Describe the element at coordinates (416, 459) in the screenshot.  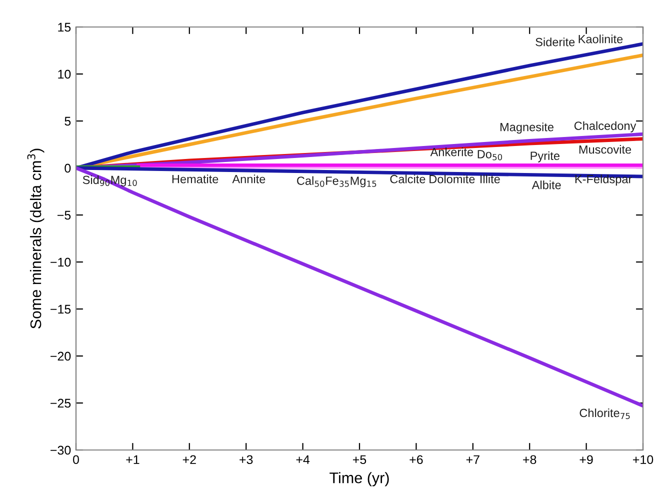
I see `x-tick-label: +6` at that location.